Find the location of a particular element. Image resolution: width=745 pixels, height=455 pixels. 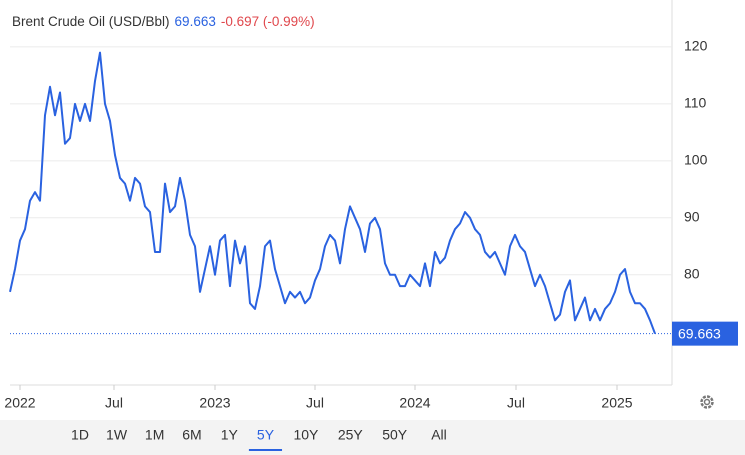

change: -0.697 (-0.99%) is located at coordinates (268, 21).